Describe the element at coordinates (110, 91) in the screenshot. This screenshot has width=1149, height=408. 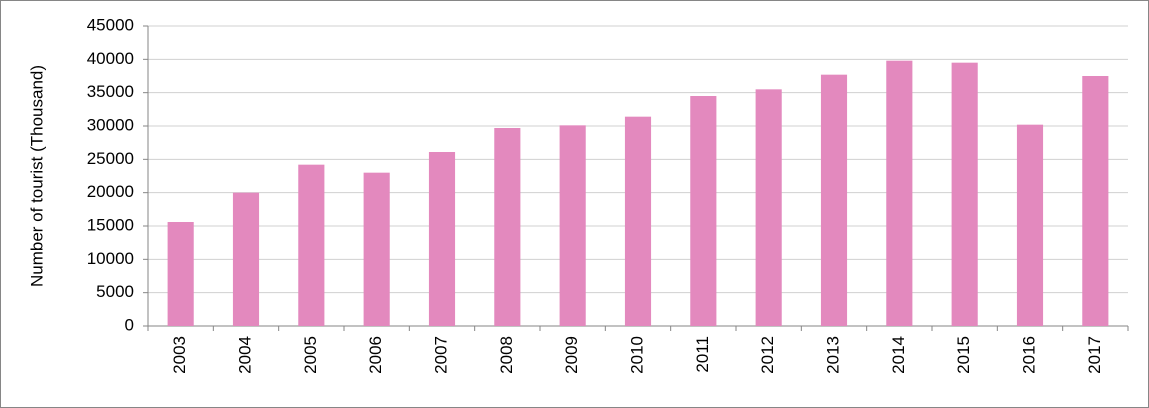
I see `y-tick-label: 35000` at that location.